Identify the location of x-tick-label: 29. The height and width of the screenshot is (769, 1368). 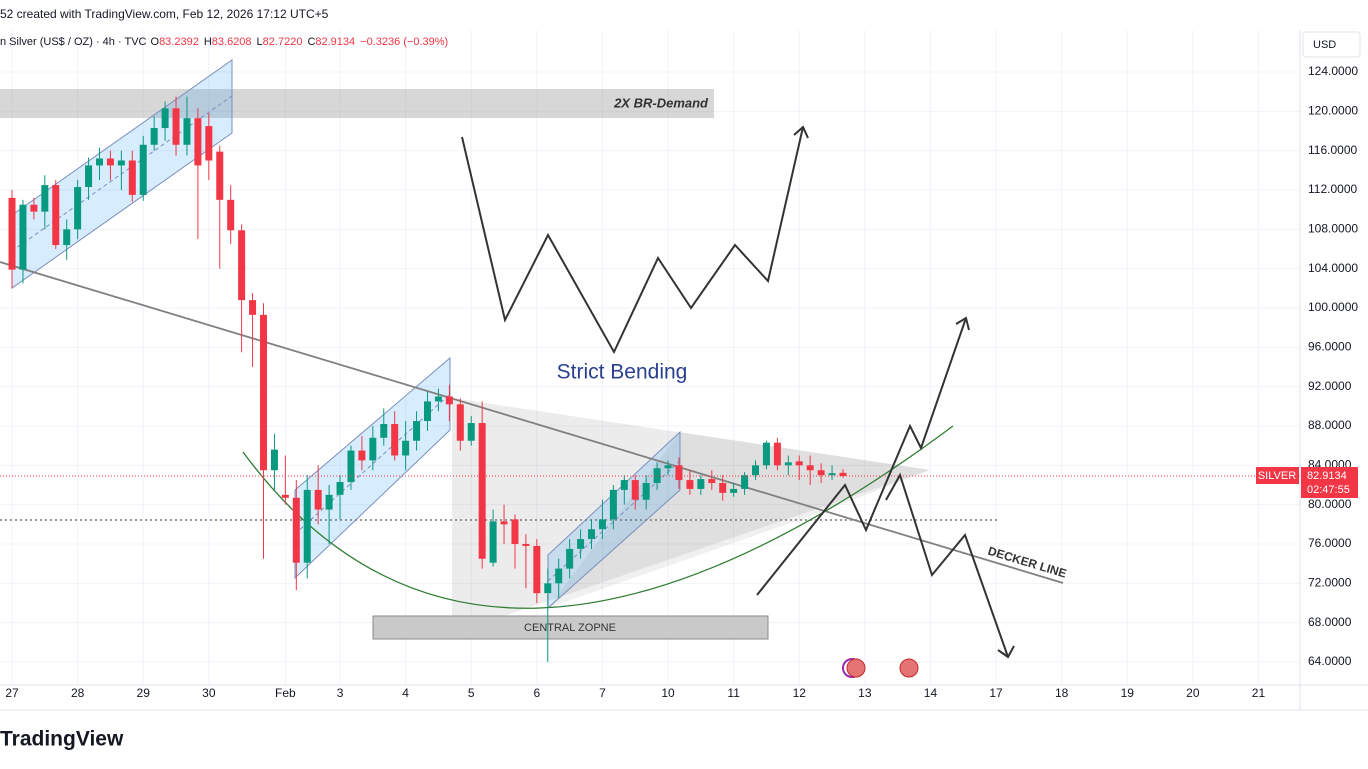
(144, 693).